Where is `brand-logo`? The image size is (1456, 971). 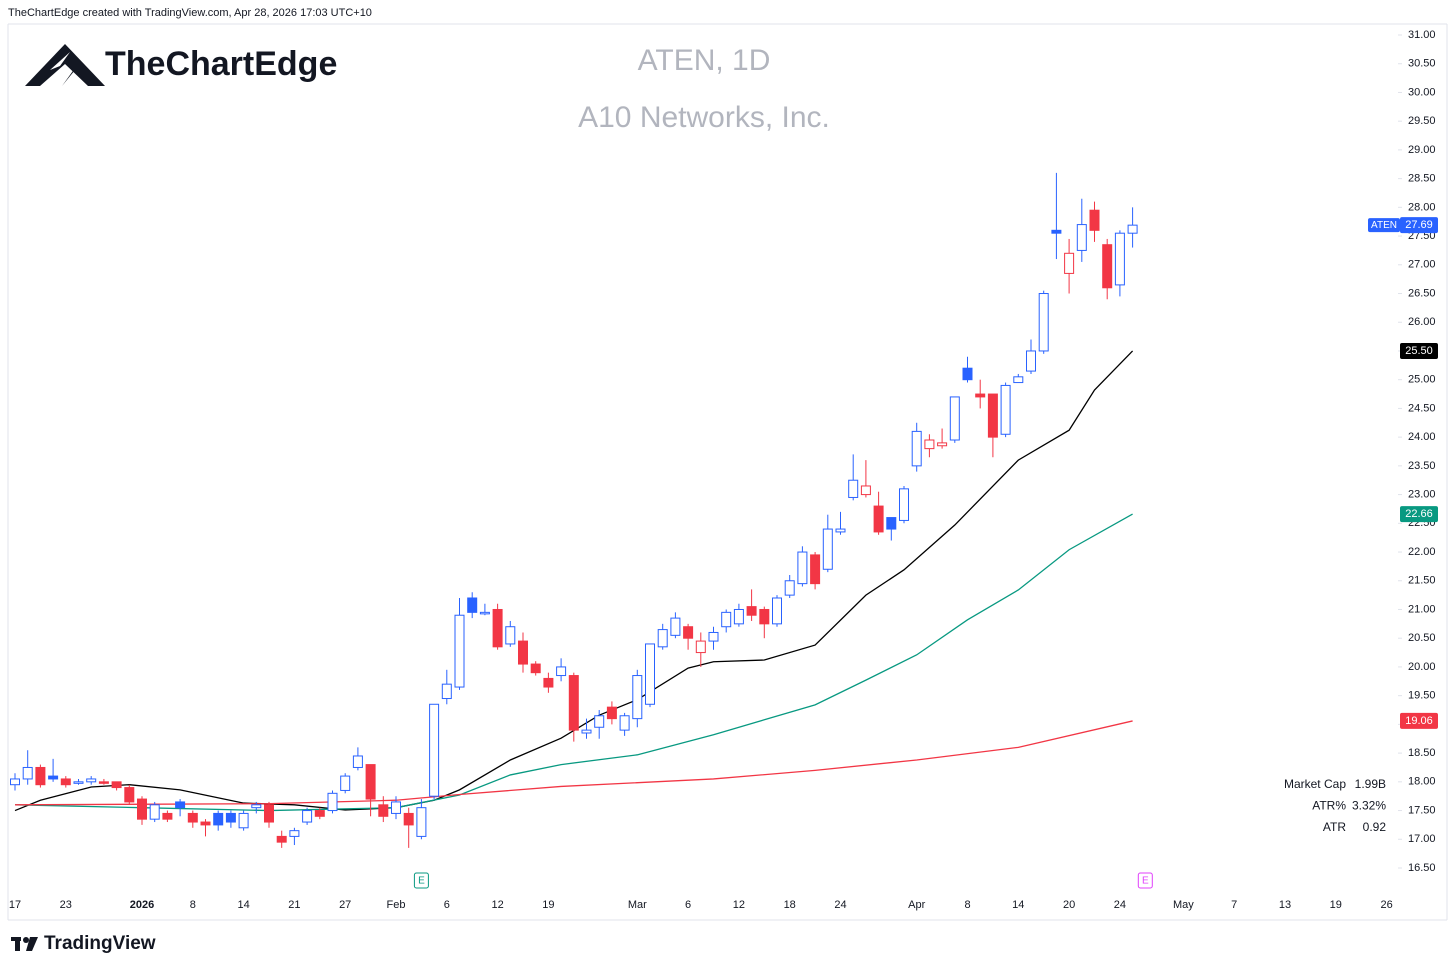
brand-logo is located at coordinates (65, 65).